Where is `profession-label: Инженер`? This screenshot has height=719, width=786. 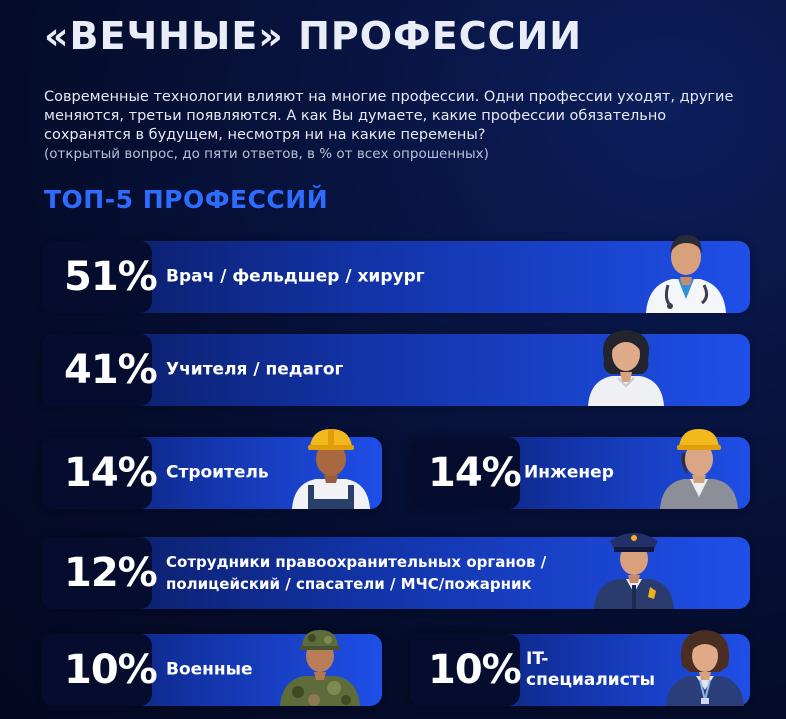
profession-label: Инженер is located at coordinates (569, 472).